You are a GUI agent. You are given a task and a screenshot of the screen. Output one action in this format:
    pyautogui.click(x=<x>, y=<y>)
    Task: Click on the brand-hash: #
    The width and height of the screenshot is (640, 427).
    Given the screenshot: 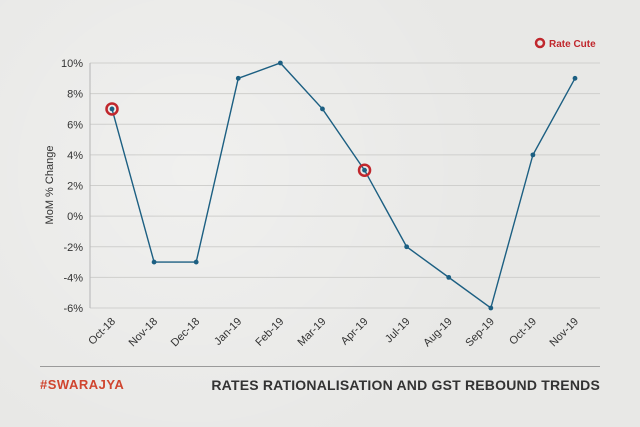 What is the action you would take?
    pyautogui.click(x=44, y=384)
    